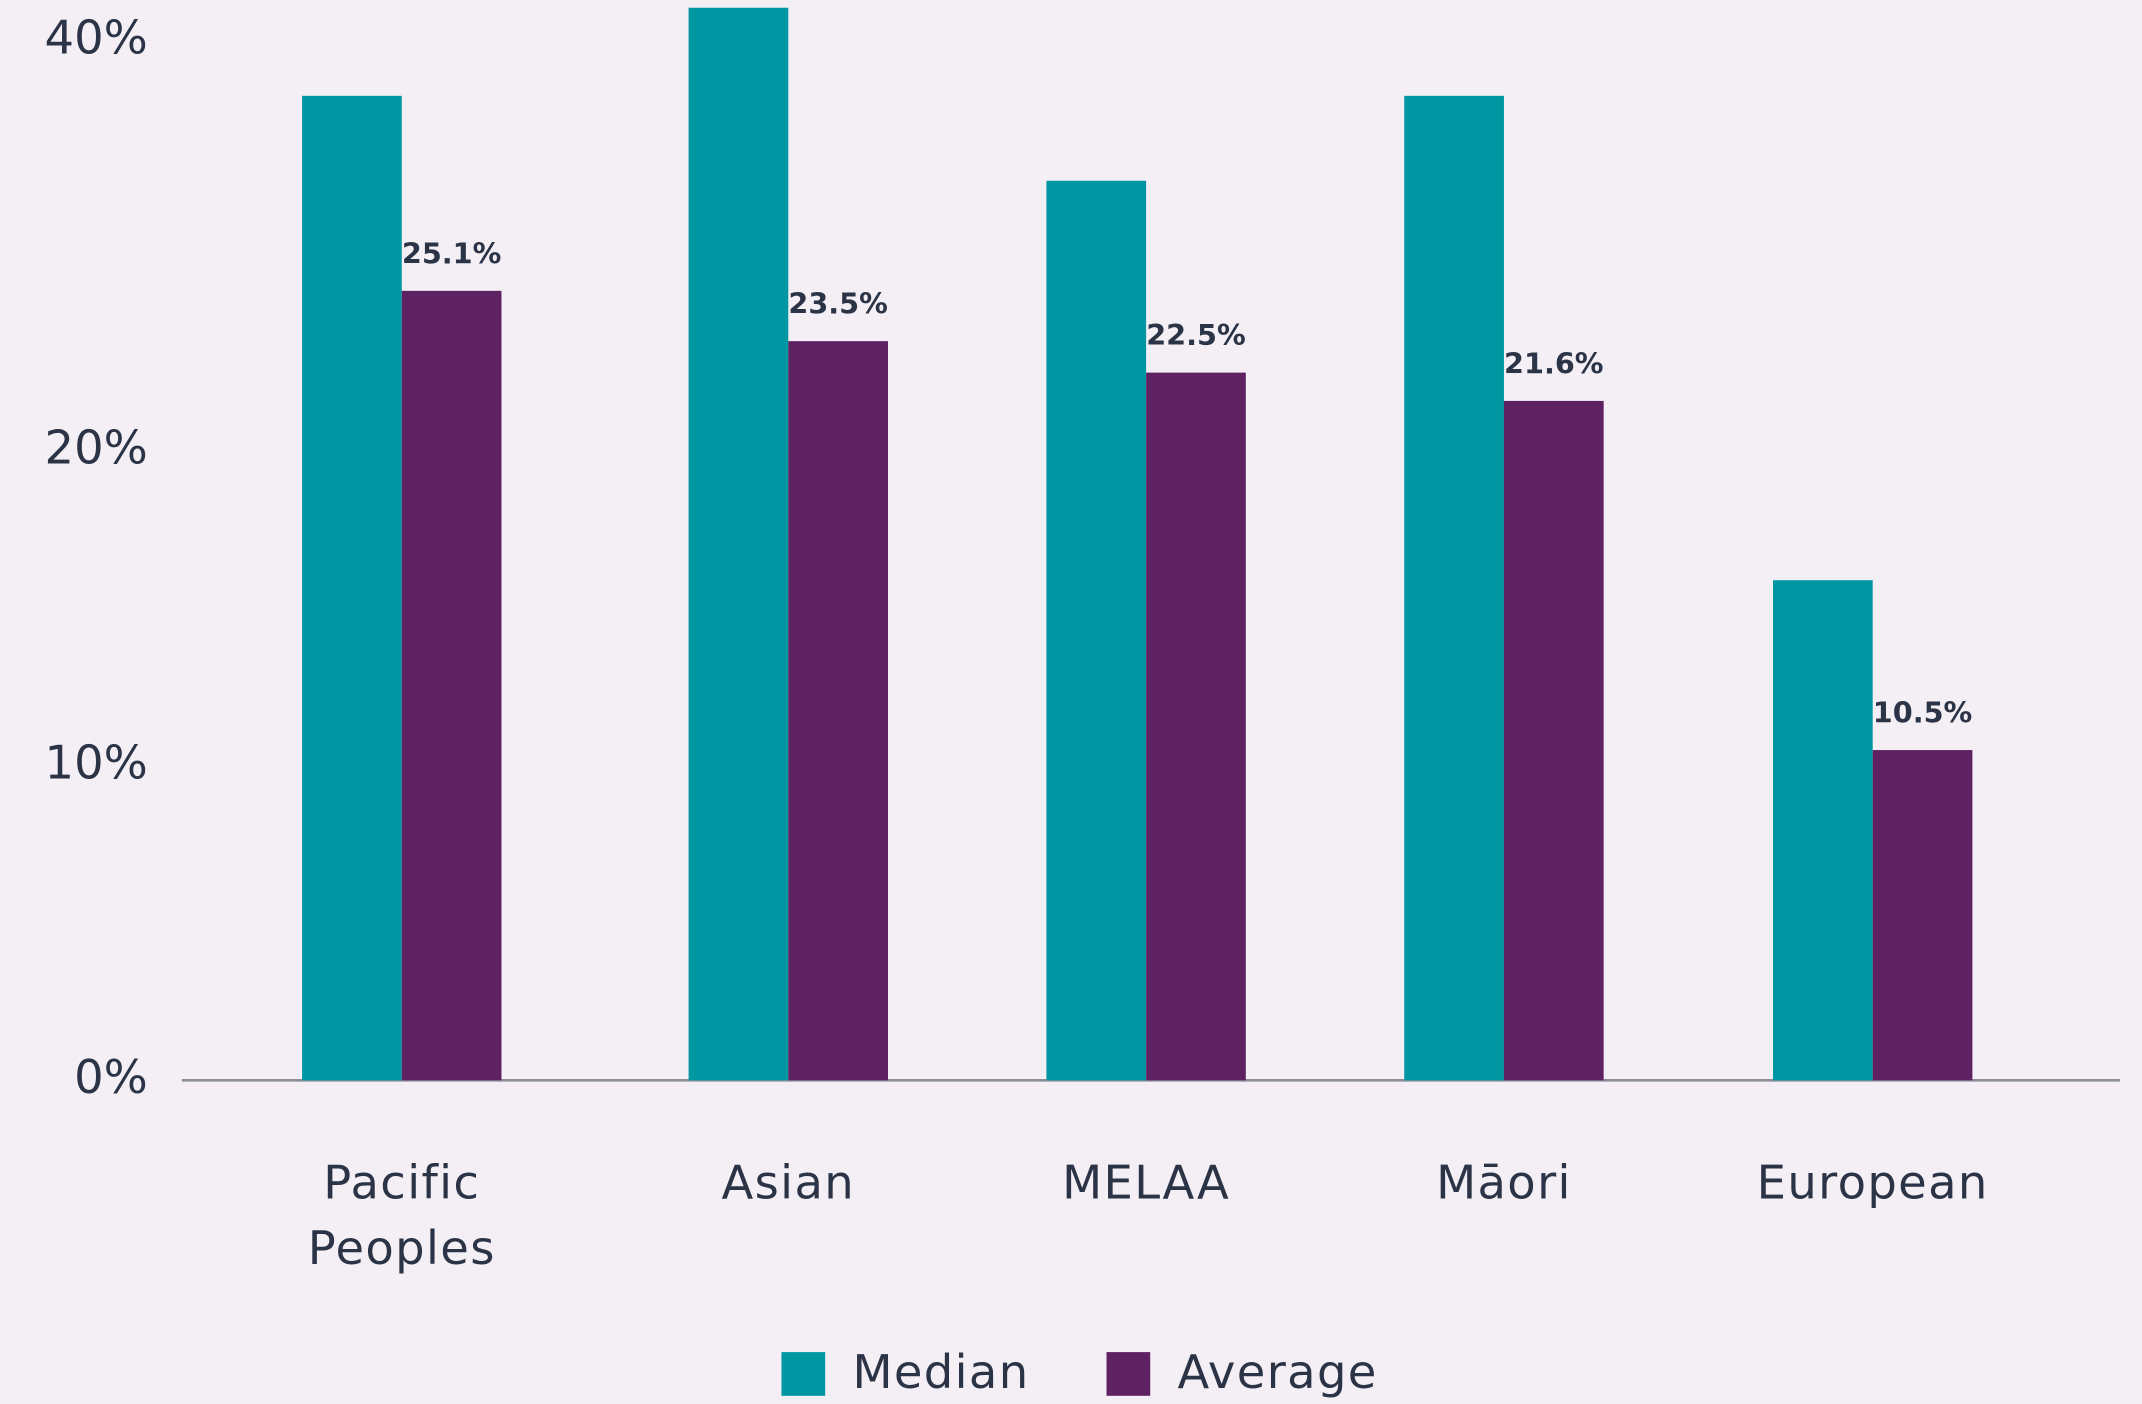 Image resolution: width=2142 pixels, height=1404 pixels. Describe the element at coordinates (1553, 363) in the screenshot. I see `data-label: 21.6%` at that location.